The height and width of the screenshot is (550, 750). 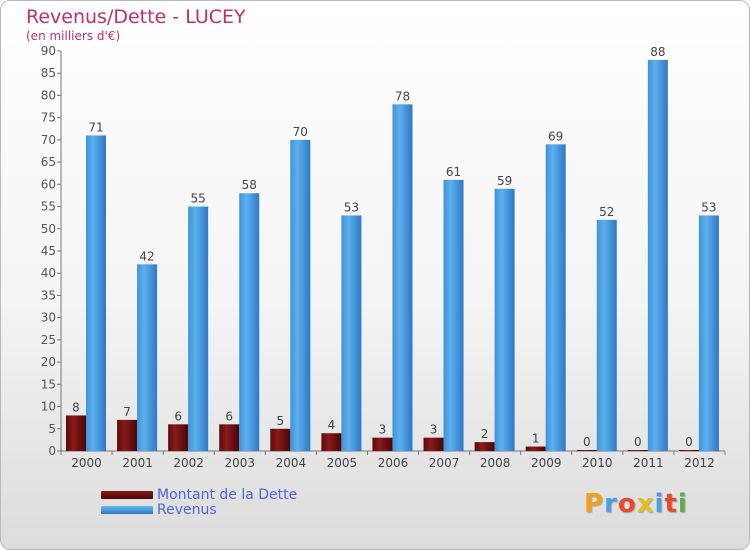 What do you see at coordinates (48, 384) in the screenshot?
I see `y-tick-label: 15` at bounding box center [48, 384].